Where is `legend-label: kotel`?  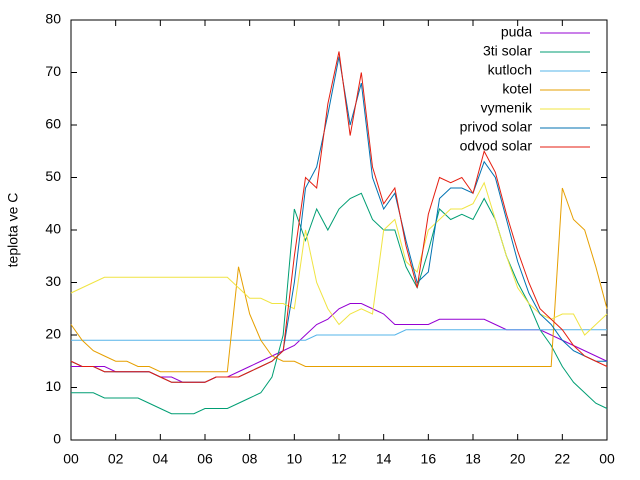 legend-label: kotel is located at coordinates (517, 89).